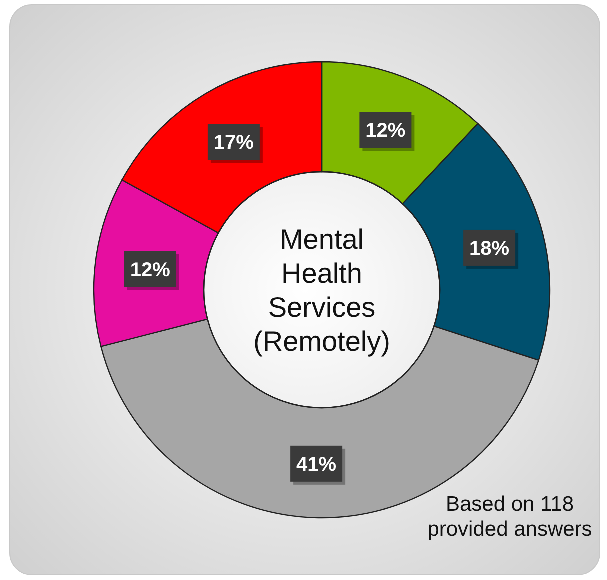  I want to click on data-label: 41%, so click(316, 465).